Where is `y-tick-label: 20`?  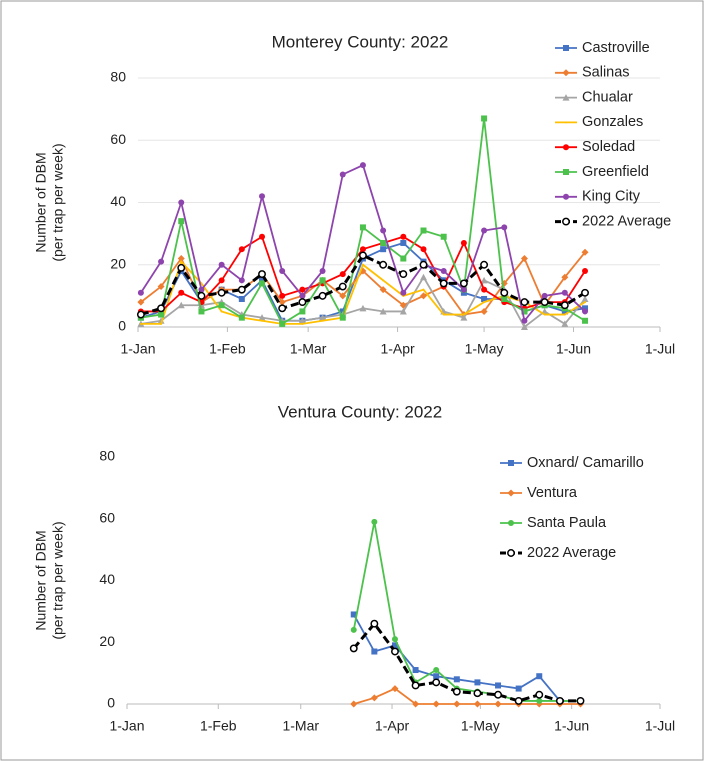 y-tick-label: 20 is located at coordinates (107, 641).